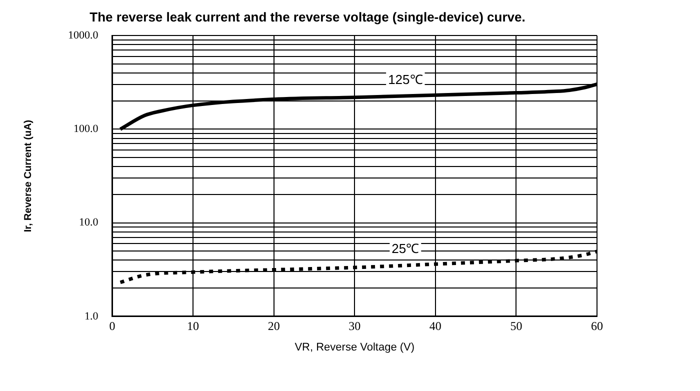 Image resolution: width=700 pixels, height=391 pixels. What do you see at coordinates (597, 325) in the screenshot?
I see `x-tick-label: 60` at bounding box center [597, 325].